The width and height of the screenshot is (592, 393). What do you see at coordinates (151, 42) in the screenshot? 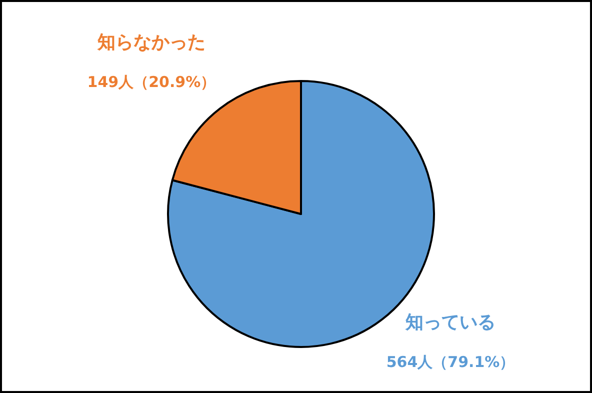
I see `slice-label: 知らなかった` at bounding box center [151, 42].